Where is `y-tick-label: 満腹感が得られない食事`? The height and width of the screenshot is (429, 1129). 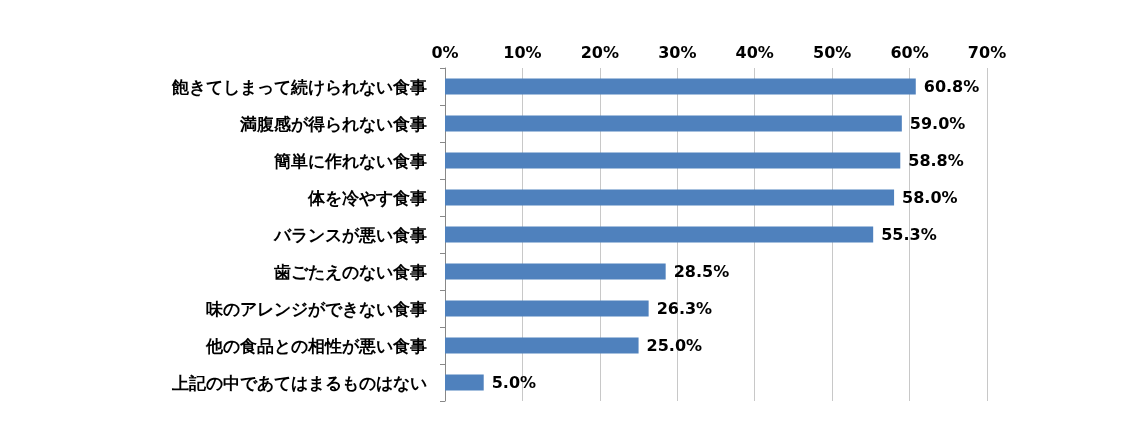 y-tick-label: 満腹感が得られない食事 is located at coordinates (333, 123).